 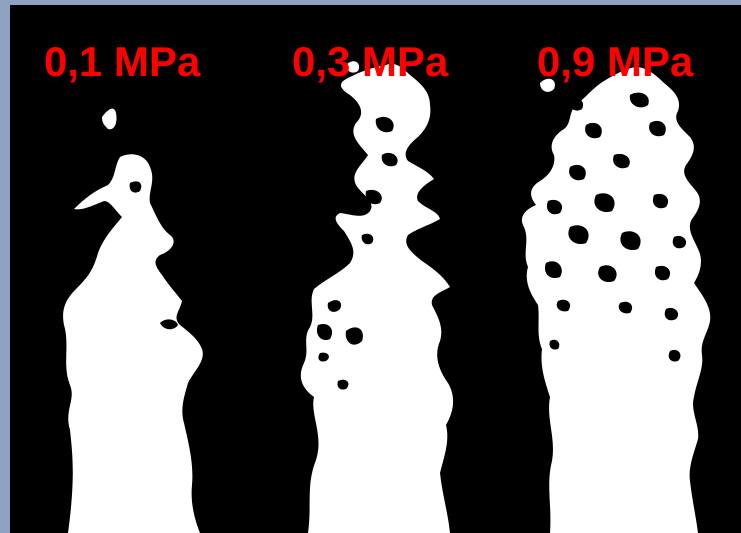 What do you see at coordinates (122, 61) in the screenshot?
I see `pressure-label-0-1-mpa: 0,1 MPa` at bounding box center [122, 61].